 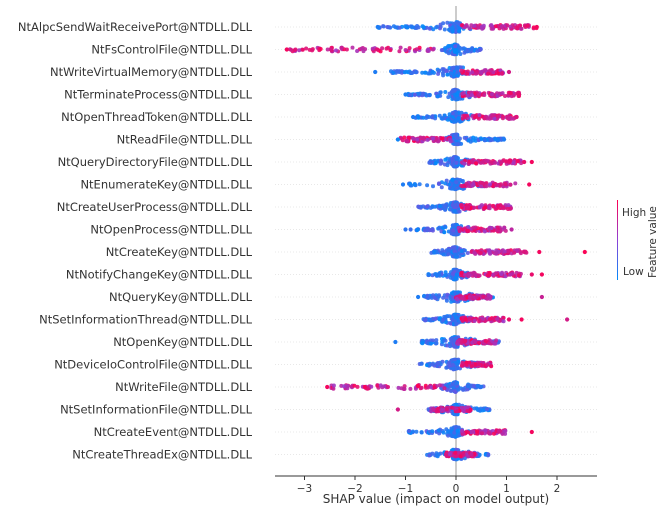 What do you see at coordinates (156, 410) in the screenshot?
I see `feature-label: NtSetInformationFile@NTDLL.DLL` at bounding box center [156, 410].